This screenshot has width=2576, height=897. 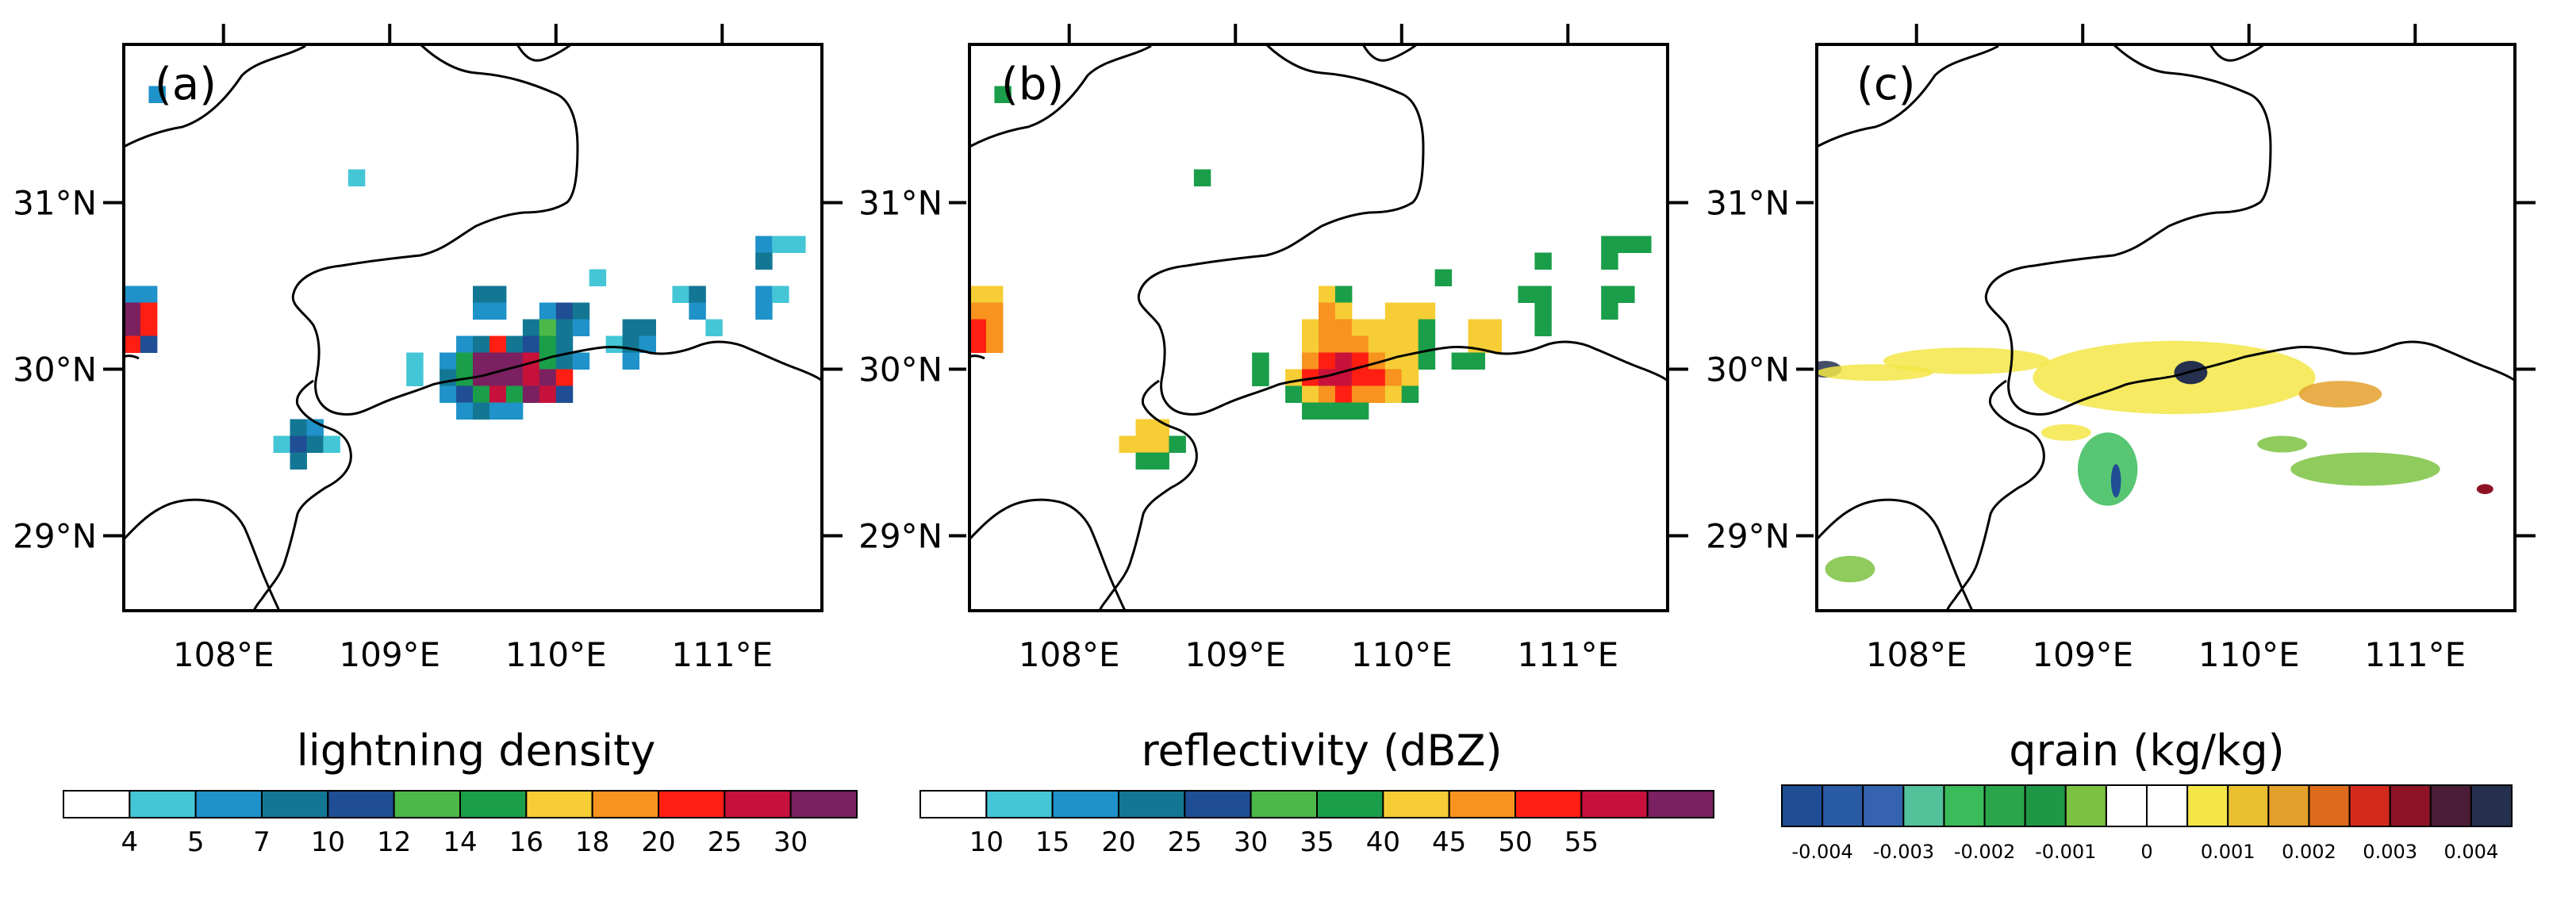 What do you see at coordinates (1317, 842) in the screenshot?
I see `colorbar-label: 35` at bounding box center [1317, 842].